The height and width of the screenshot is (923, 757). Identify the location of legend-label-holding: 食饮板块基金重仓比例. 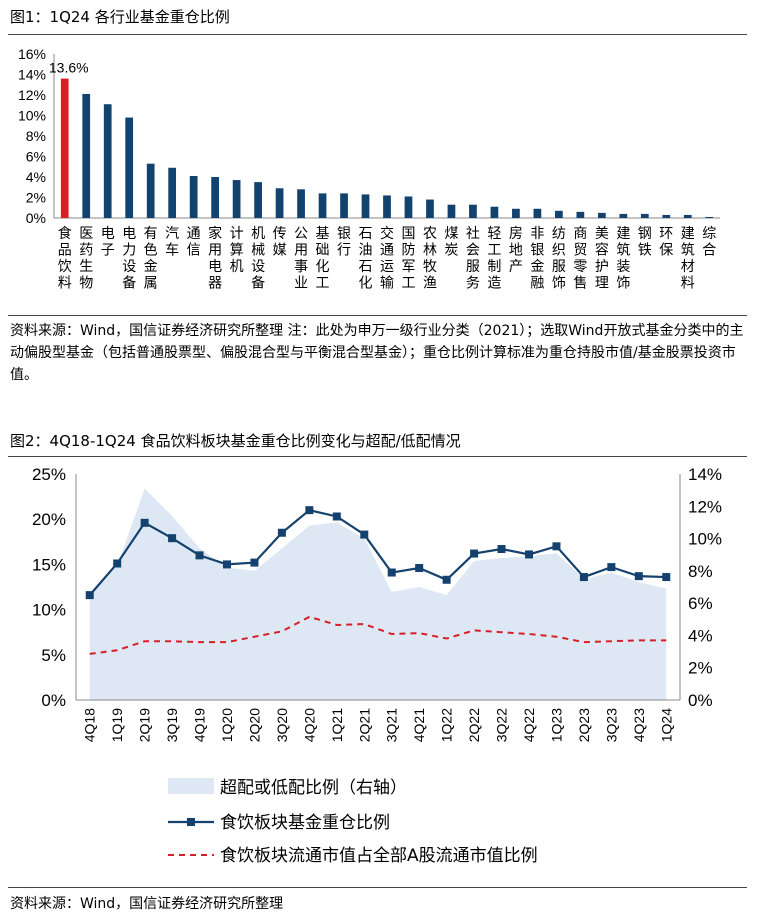
(305, 823).